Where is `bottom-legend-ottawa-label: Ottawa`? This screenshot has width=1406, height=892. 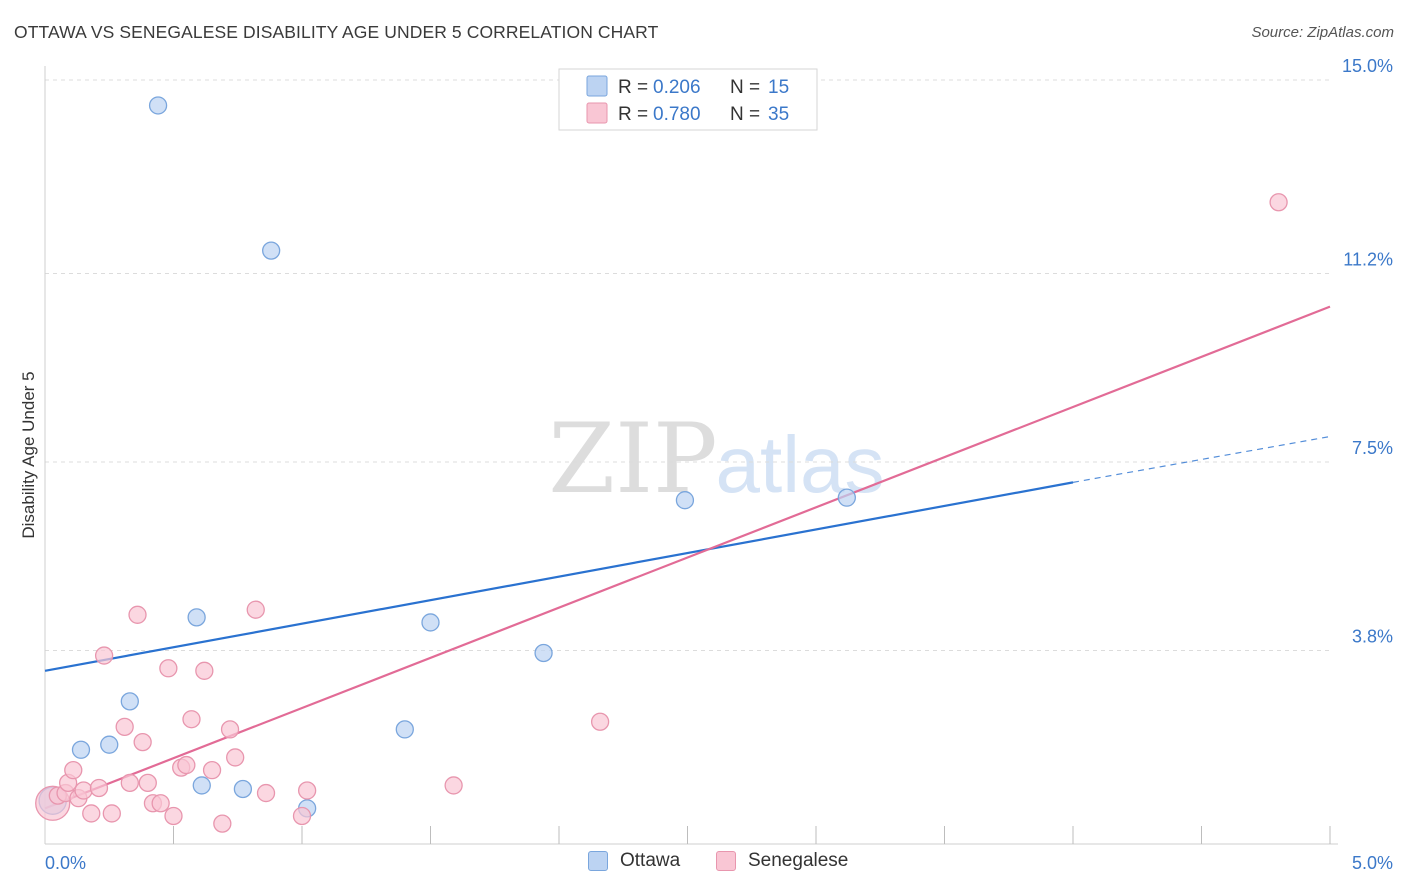 bottom-legend-ottawa-label: Ottawa is located at coordinates (650, 860).